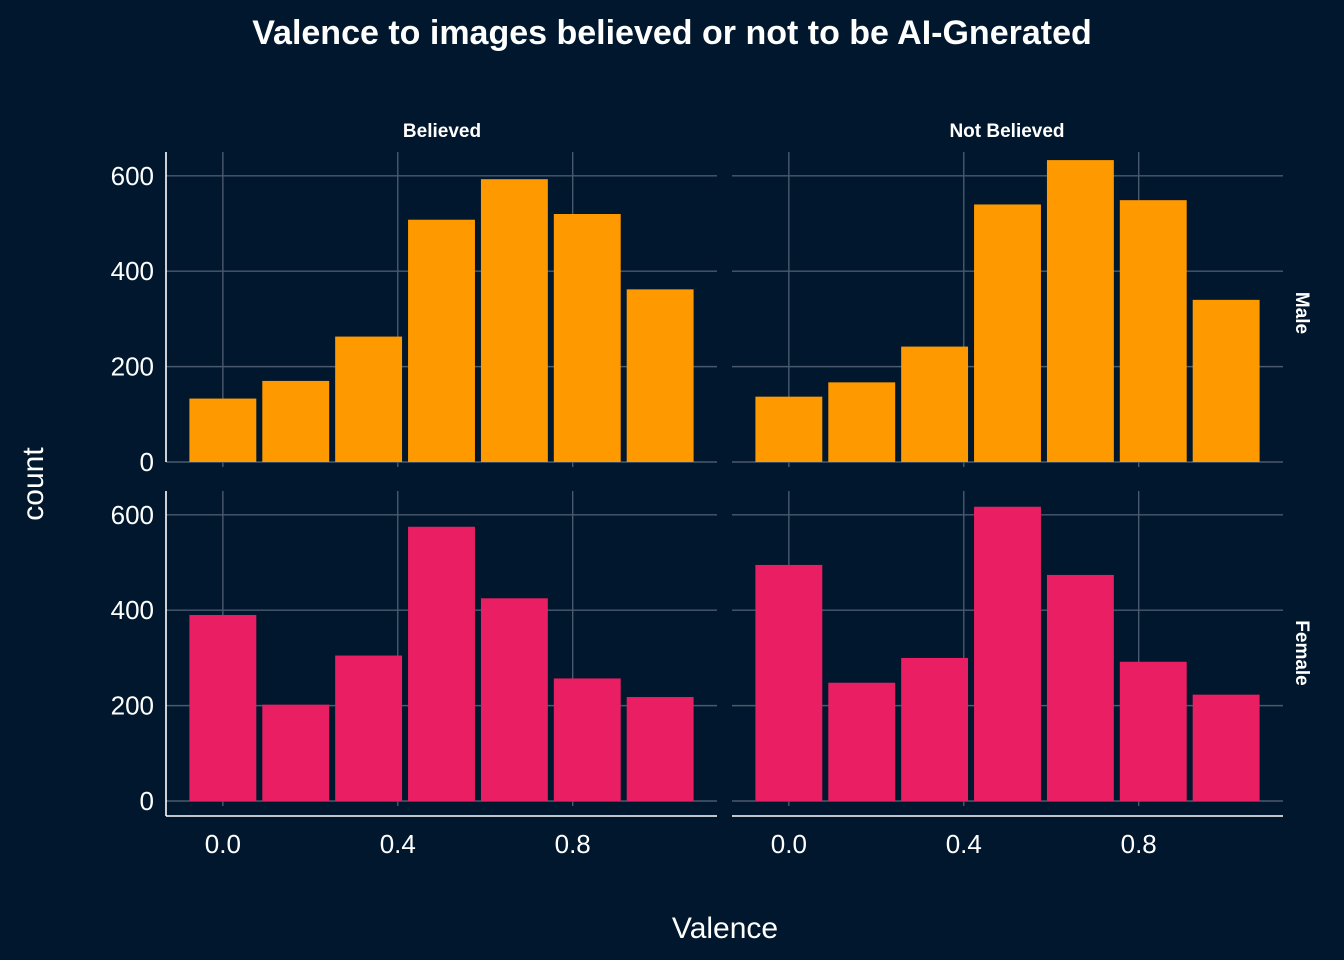  What do you see at coordinates (1301, 313) in the screenshot?
I see `facet-label-male: Male` at bounding box center [1301, 313].